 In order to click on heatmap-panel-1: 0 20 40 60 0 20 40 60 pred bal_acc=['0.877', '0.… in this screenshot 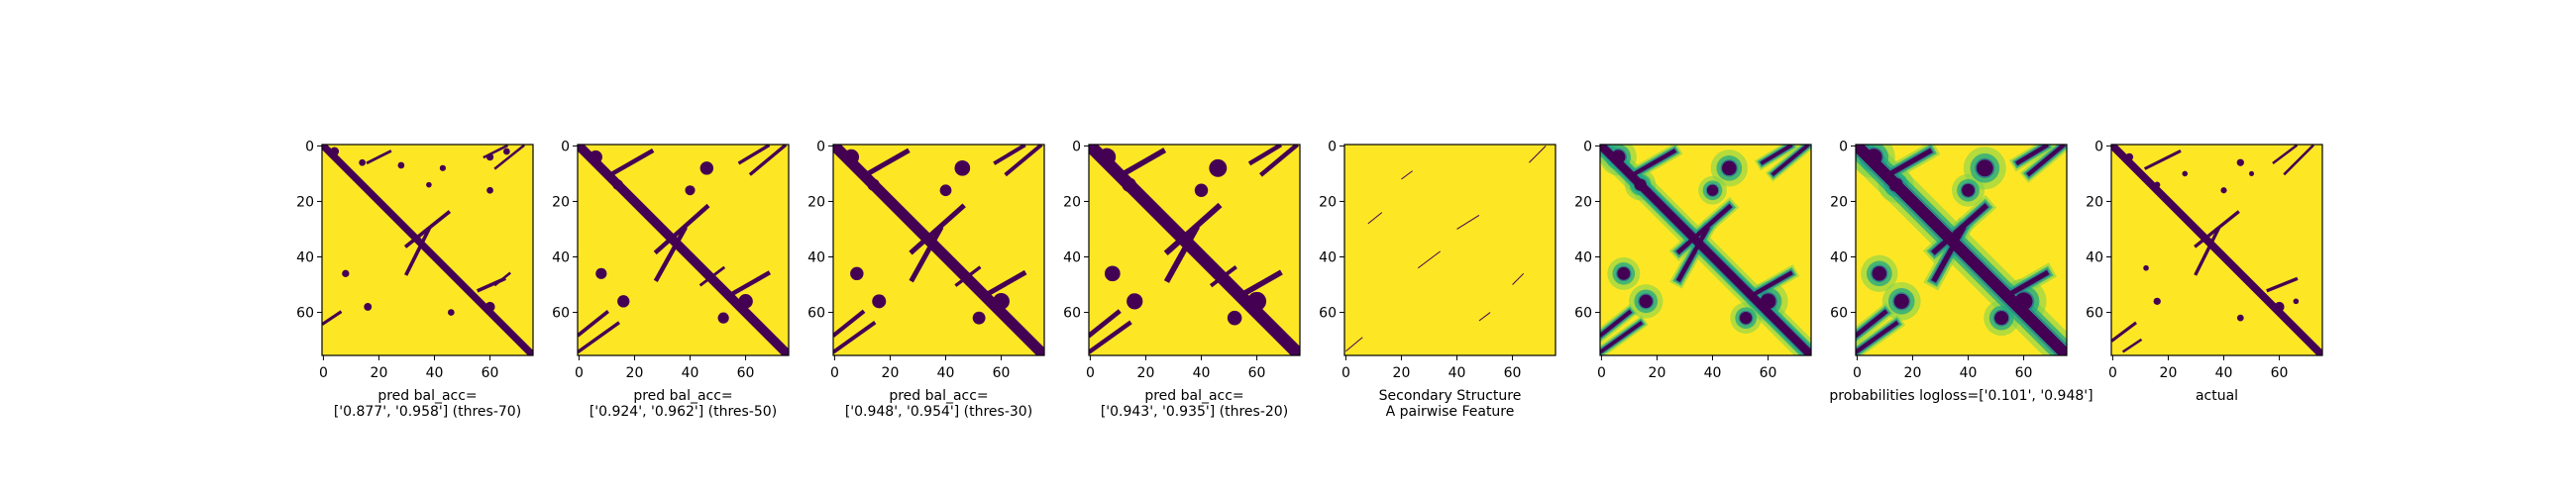, I will do `click(415, 279)`.